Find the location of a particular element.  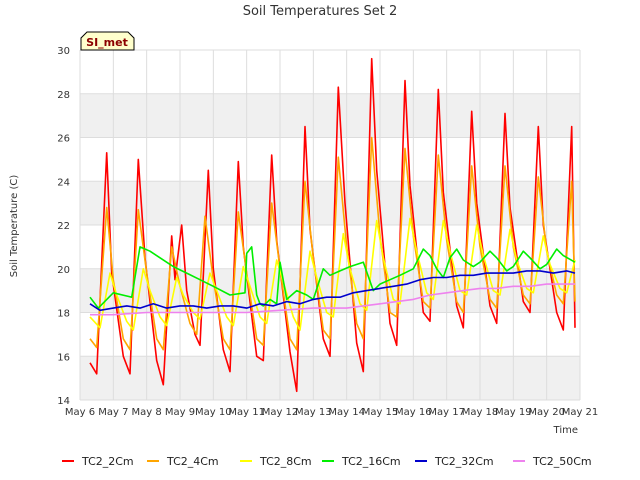

legend-label: TC2_2Cm is located at coordinates (107, 461).